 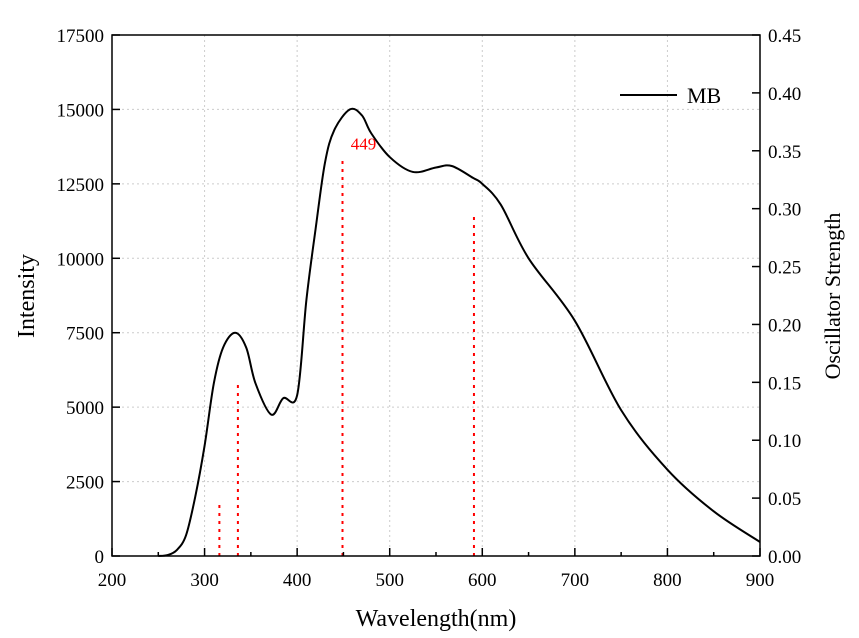 I want to click on y2-tick-label: 0.35, so click(x=784, y=152).